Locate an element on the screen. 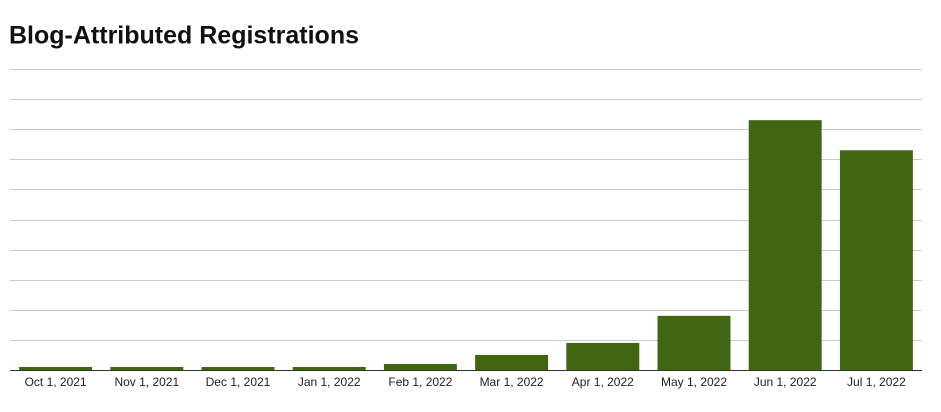  x-tick-label: Oct 1, 2021 is located at coordinates (56, 382).